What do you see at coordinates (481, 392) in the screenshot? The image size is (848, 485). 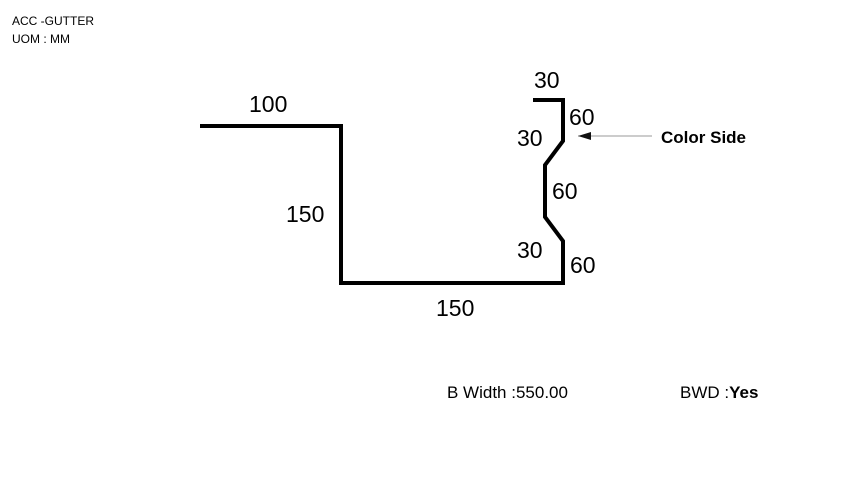 I see `b-width-label: B Width :` at bounding box center [481, 392].